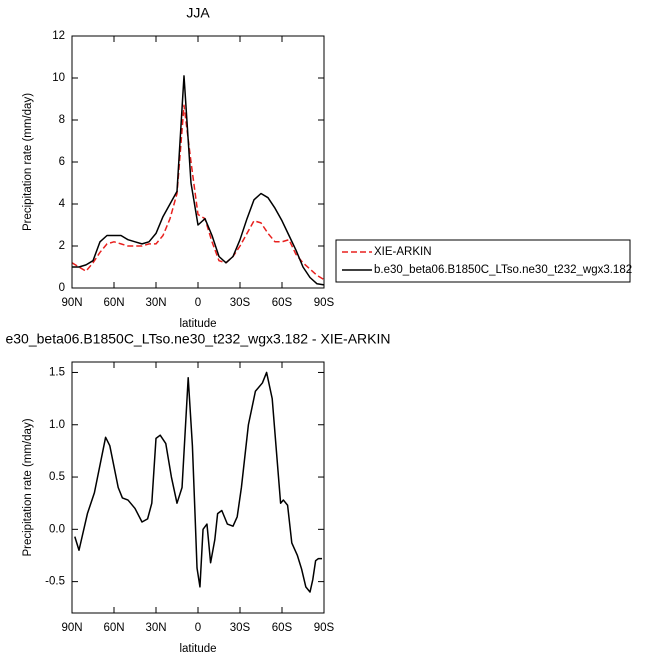 This screenshot has height=663, width=660. Describe the element at coordinates (57, 372) in the screenshot. I see `y-tick-label: 1.5` at that location.